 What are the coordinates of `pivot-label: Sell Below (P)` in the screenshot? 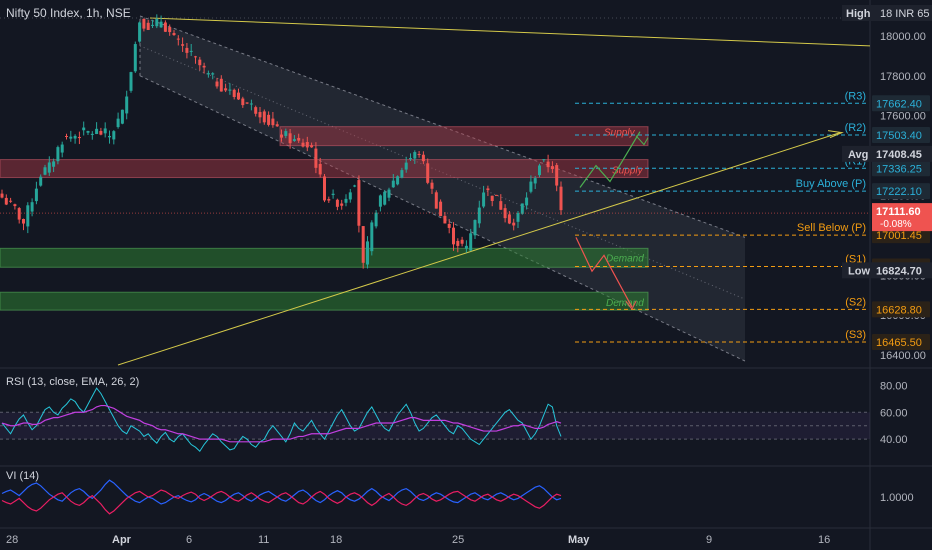 It's located at (831, 228).